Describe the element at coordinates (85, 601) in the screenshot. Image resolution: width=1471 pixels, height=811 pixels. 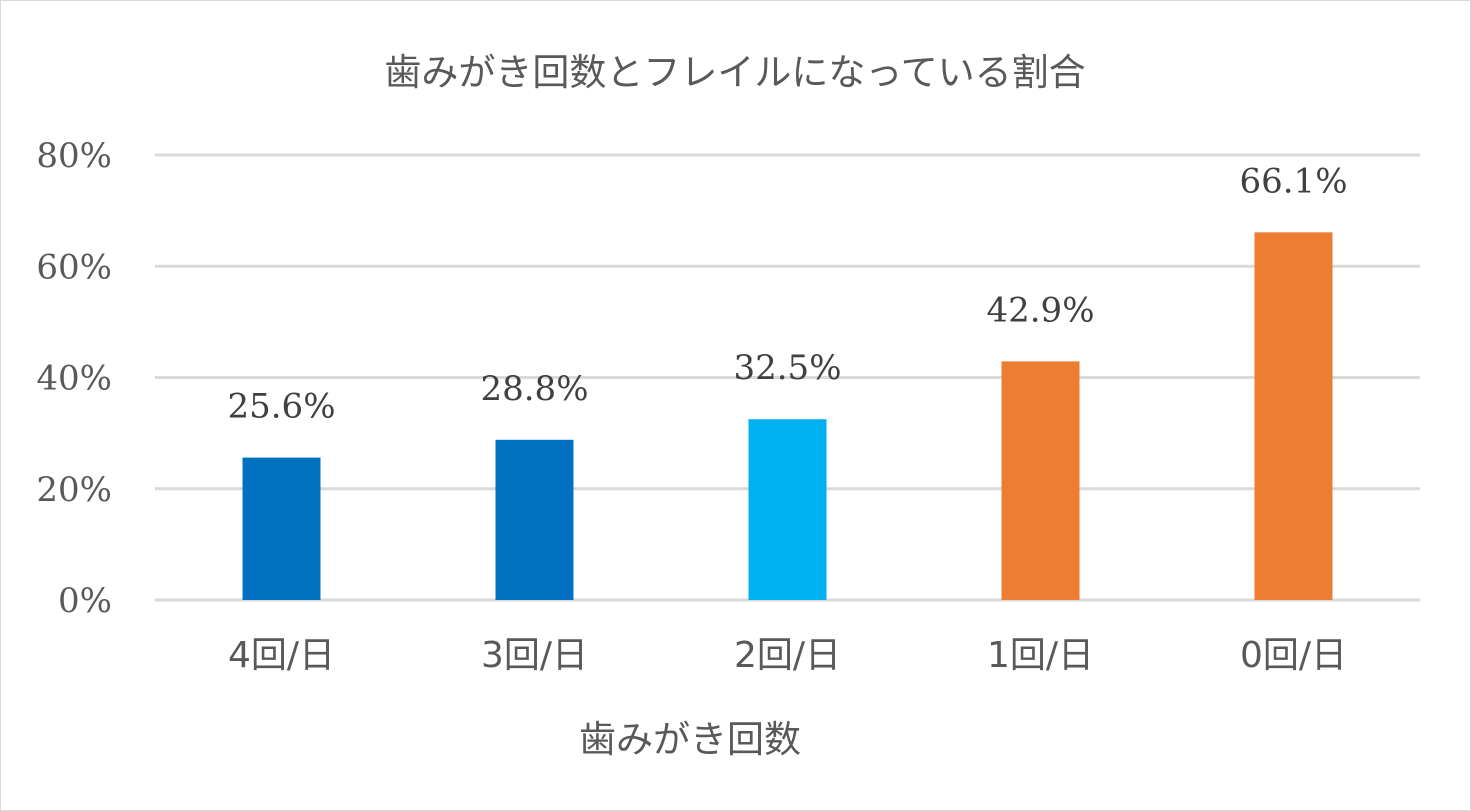
I see `y-tick-label: 0%` at that location.